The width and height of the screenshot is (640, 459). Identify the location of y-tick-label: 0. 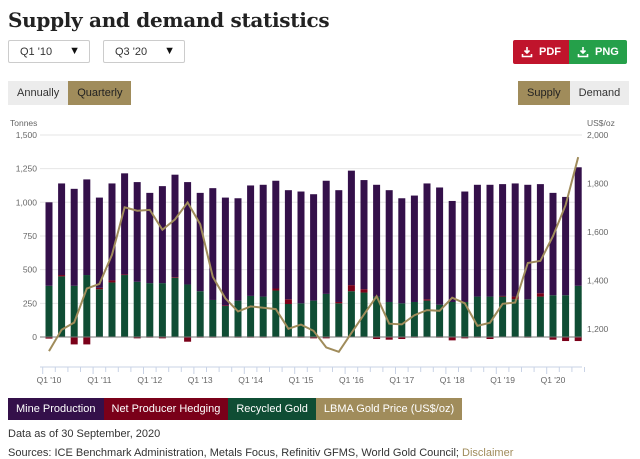
(34, 337).